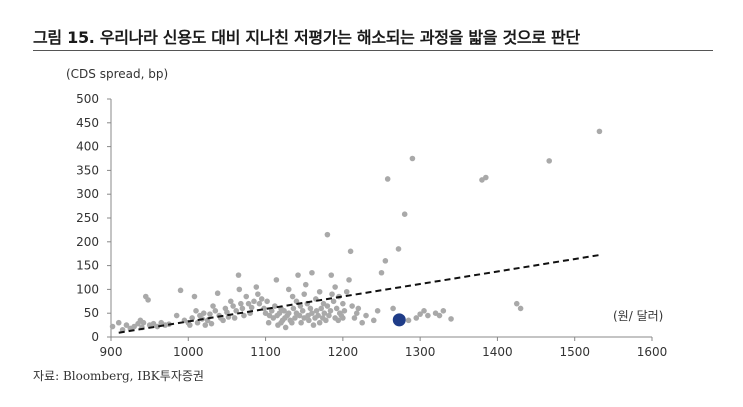 The height and width of the screenshot is (407, 743). Describe the element at coordinates (360, 293) in the screenshot. I see `trend-line-group` at that location.